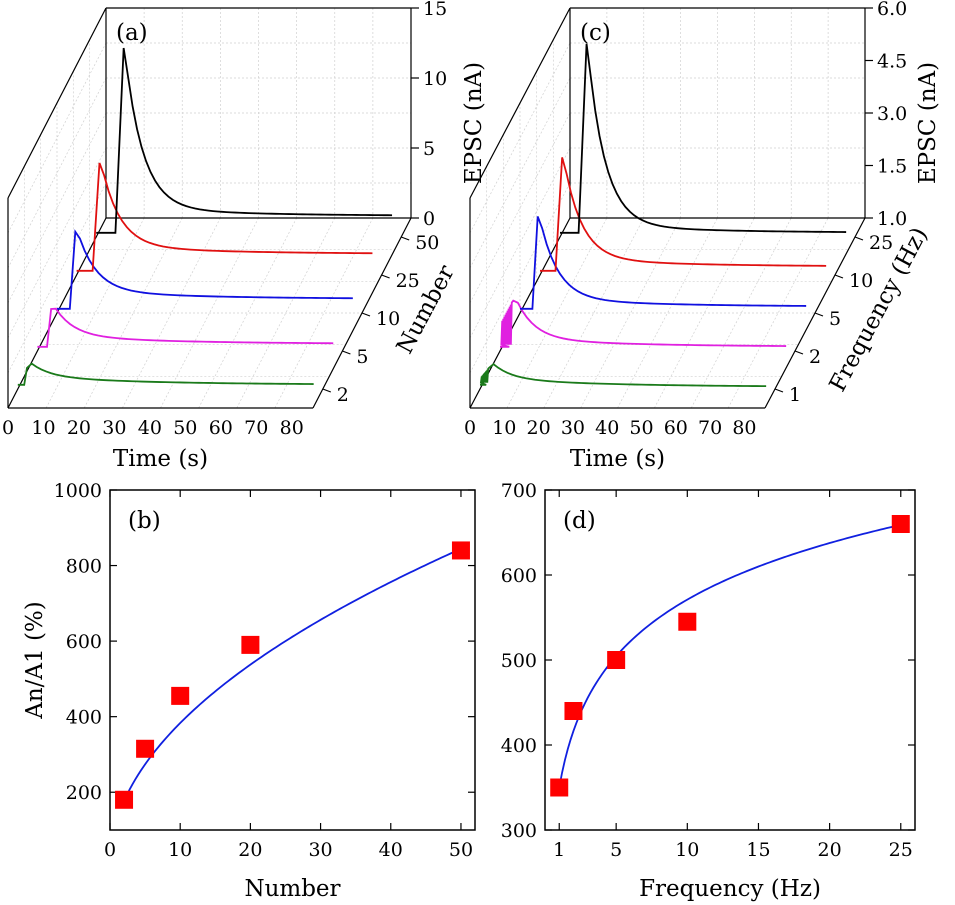  What do you see at coordinates (519, 491) in the screenshot?
I see `y-tick-label: 700` at bounding box center [519, 491].